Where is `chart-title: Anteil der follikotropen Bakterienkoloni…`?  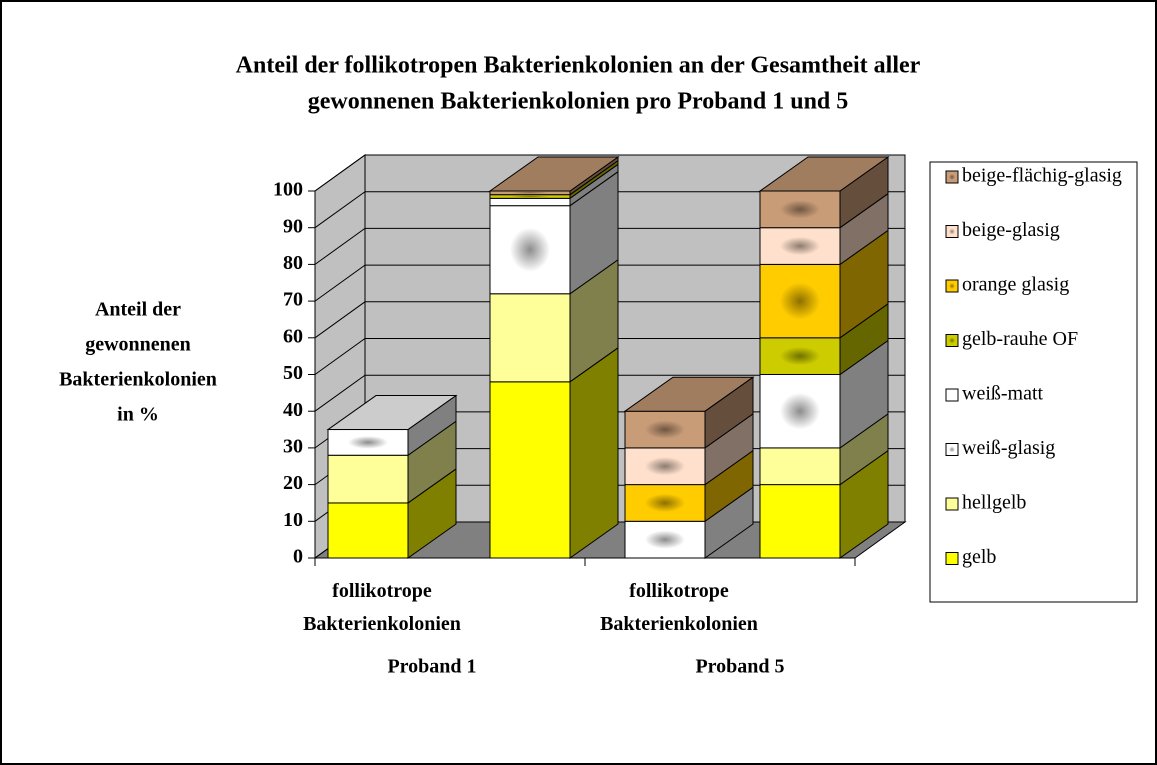 chart-title: Anteil der follikotropen Bakterienkoloni… is located at coordinates (578, 66).